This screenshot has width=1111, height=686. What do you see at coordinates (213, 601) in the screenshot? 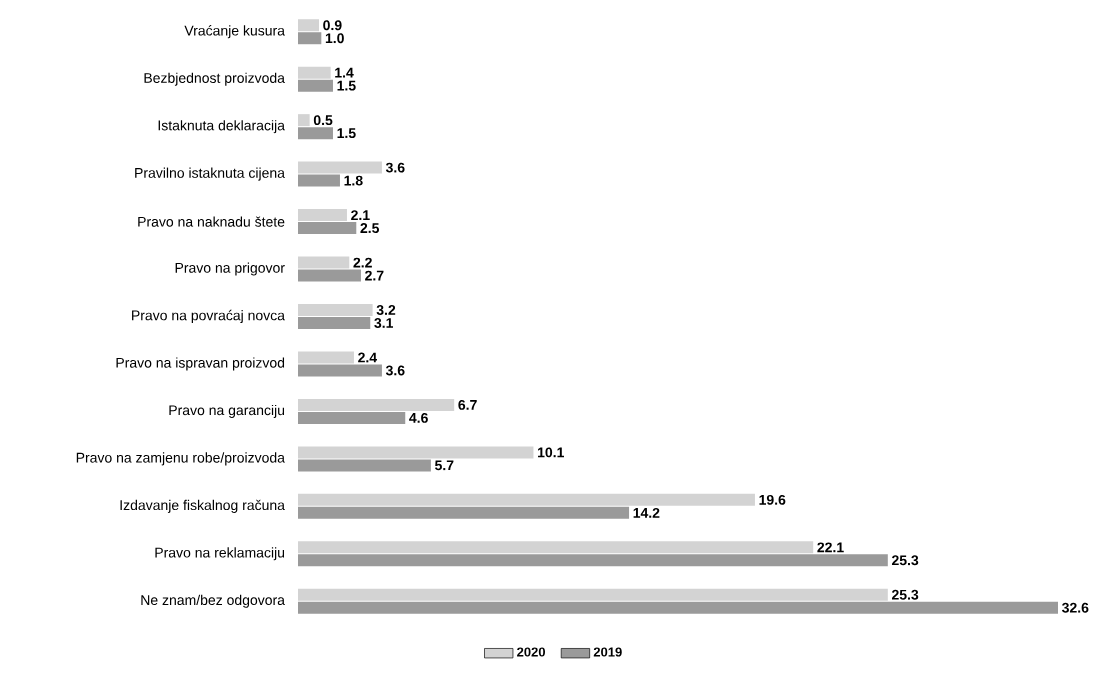
I see `y-tick-label: Ne znam/bez odgovora` at bounding box center [213, 601].